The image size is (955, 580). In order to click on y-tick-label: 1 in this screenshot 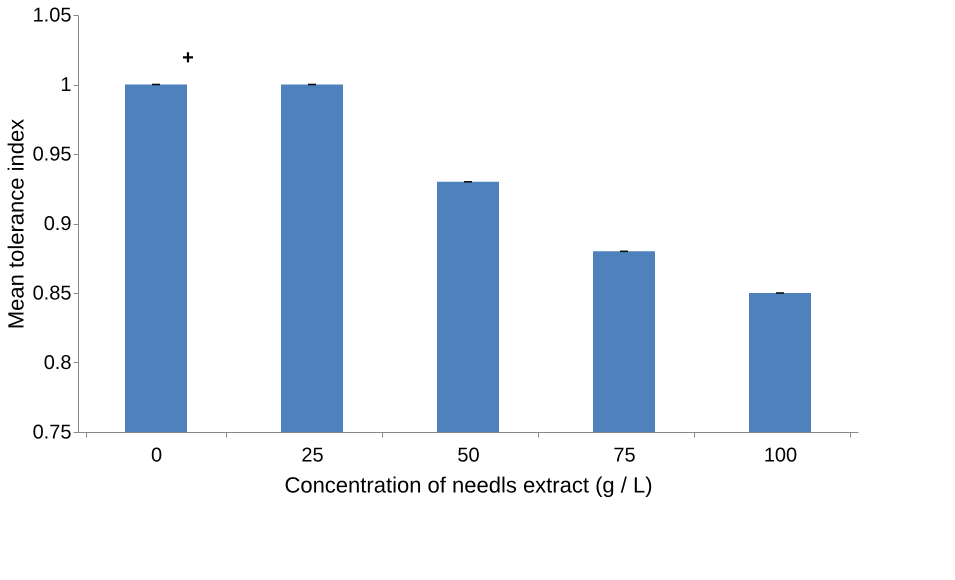, I will do `click(66, 85)`.